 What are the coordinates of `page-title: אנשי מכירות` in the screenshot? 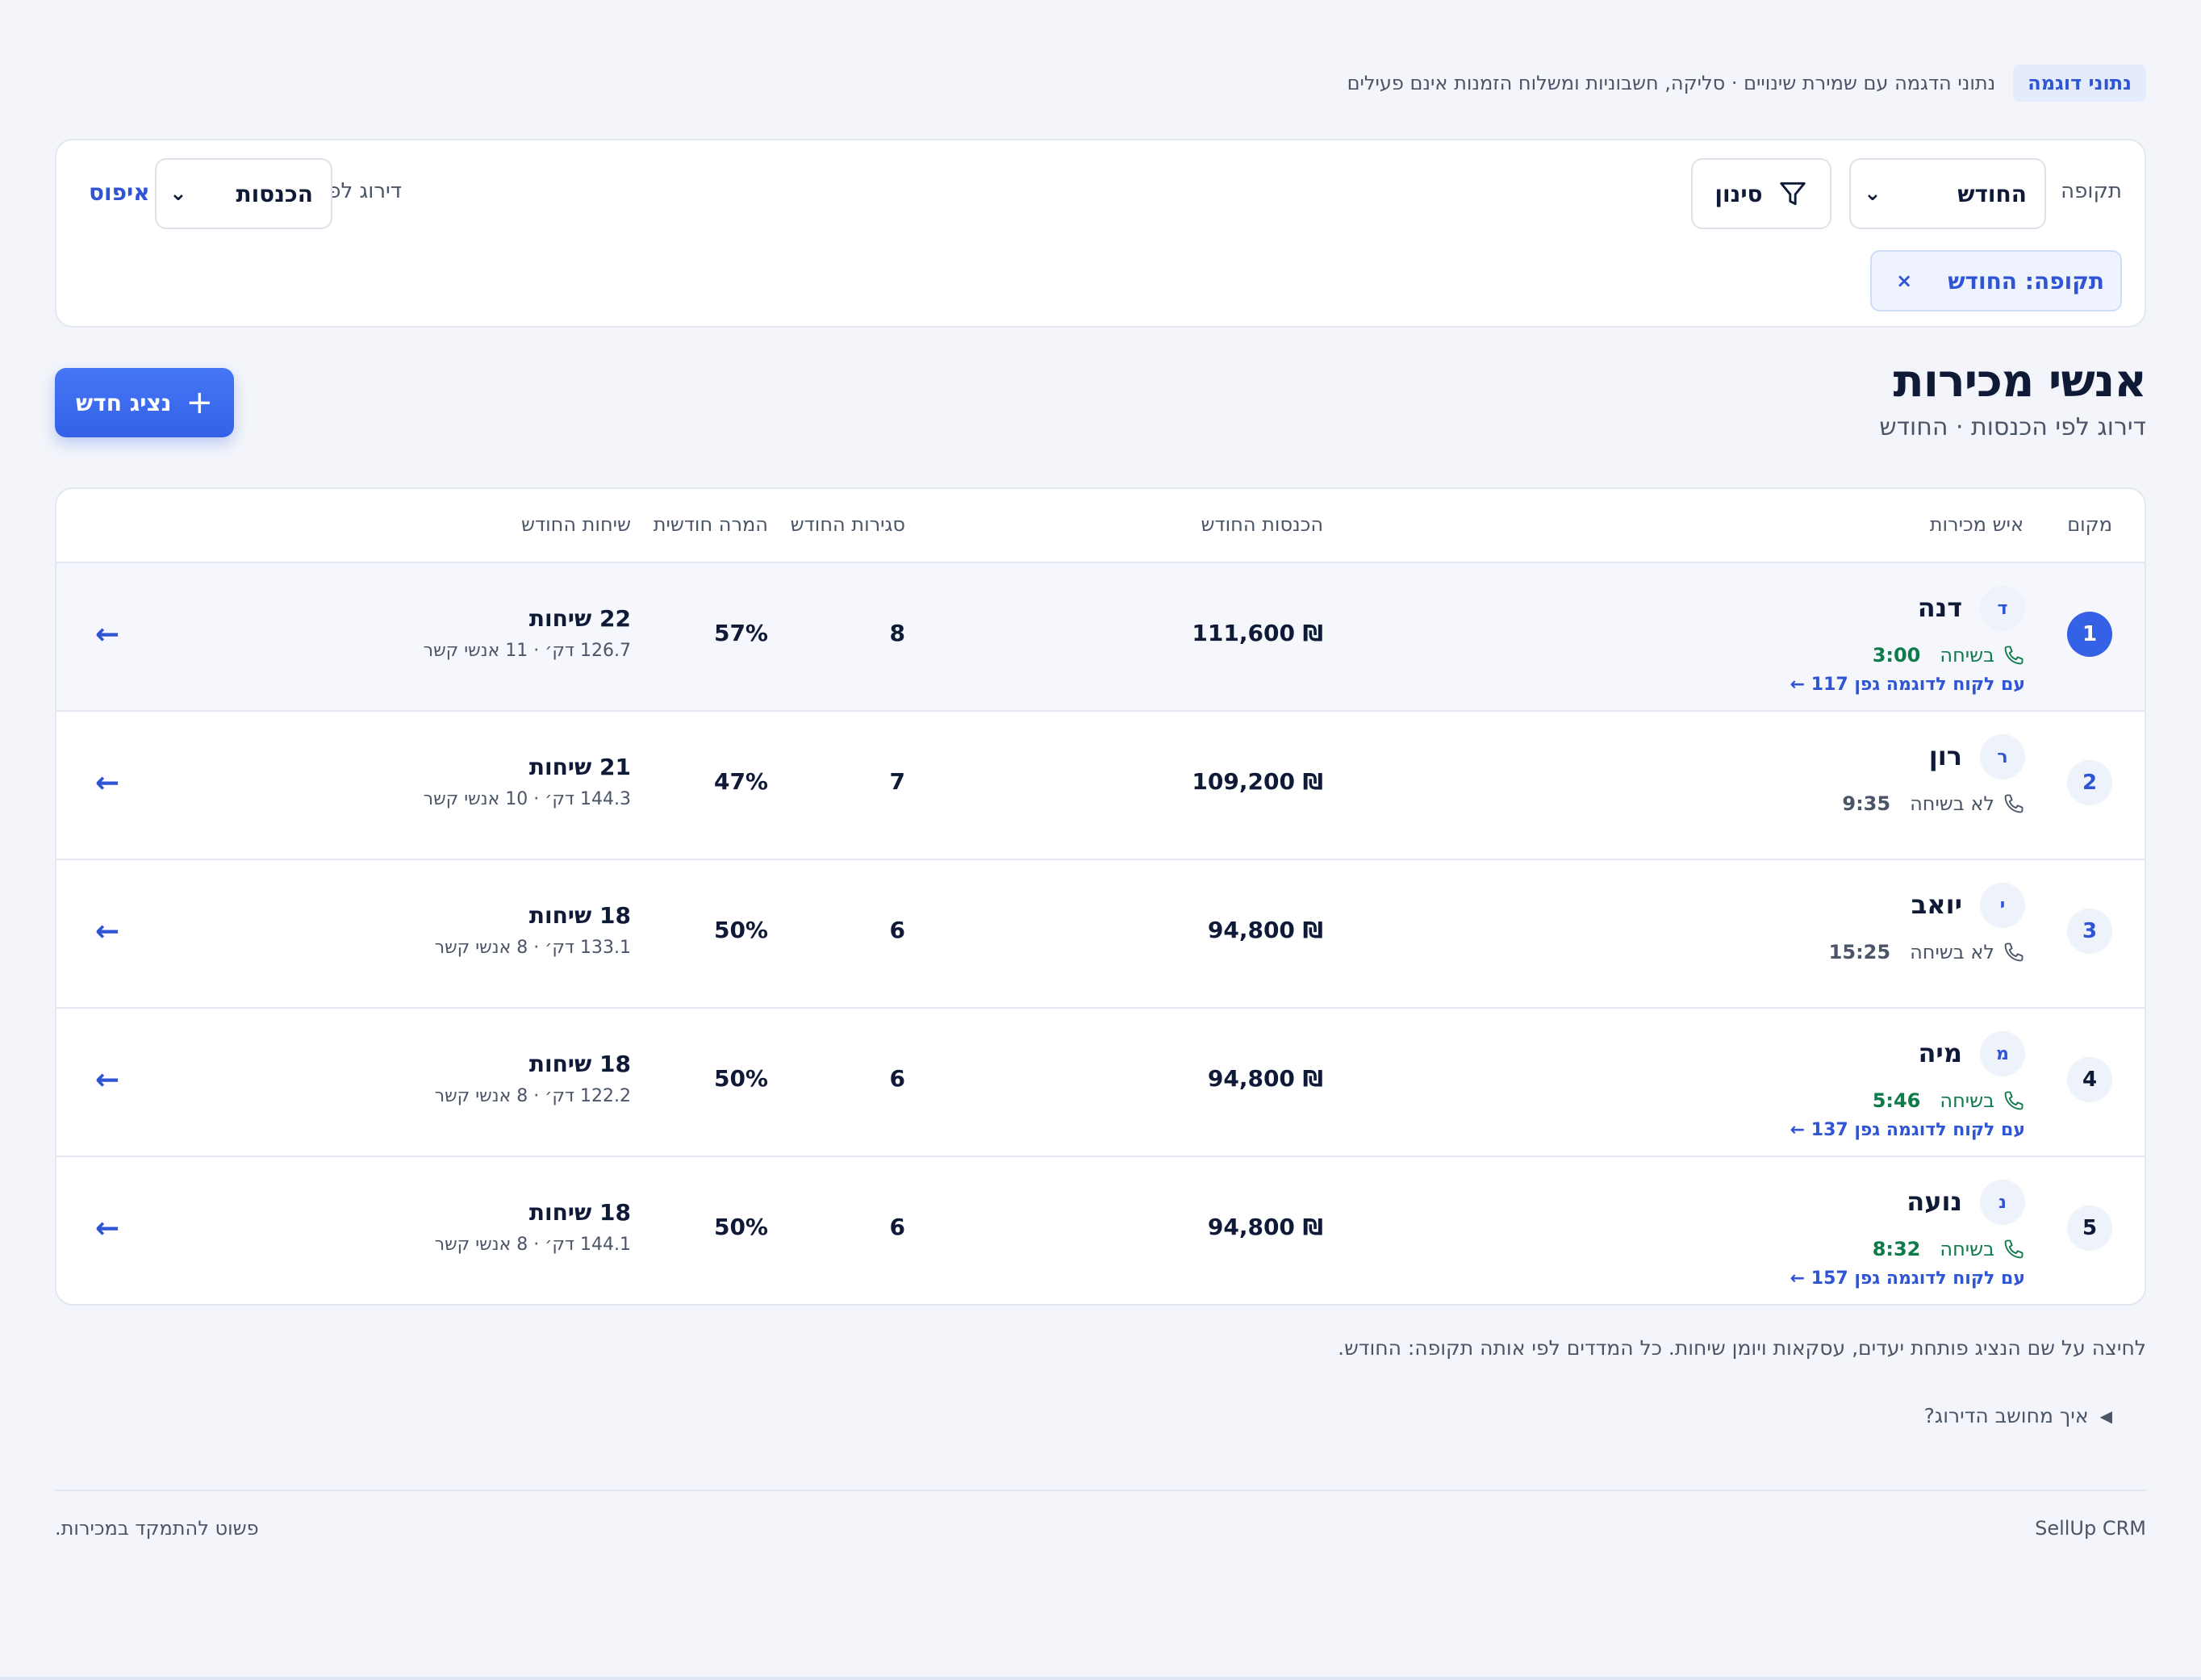 It's located at (2020, 381).